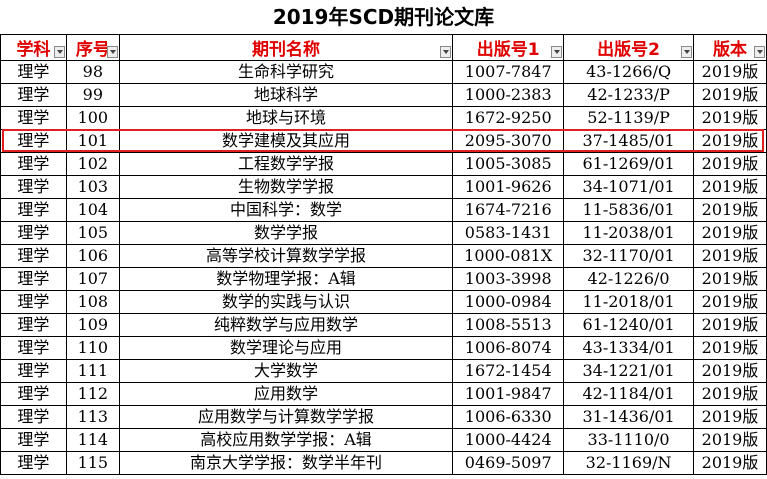  I want to click on index-cell: 104, so click(92, 210).